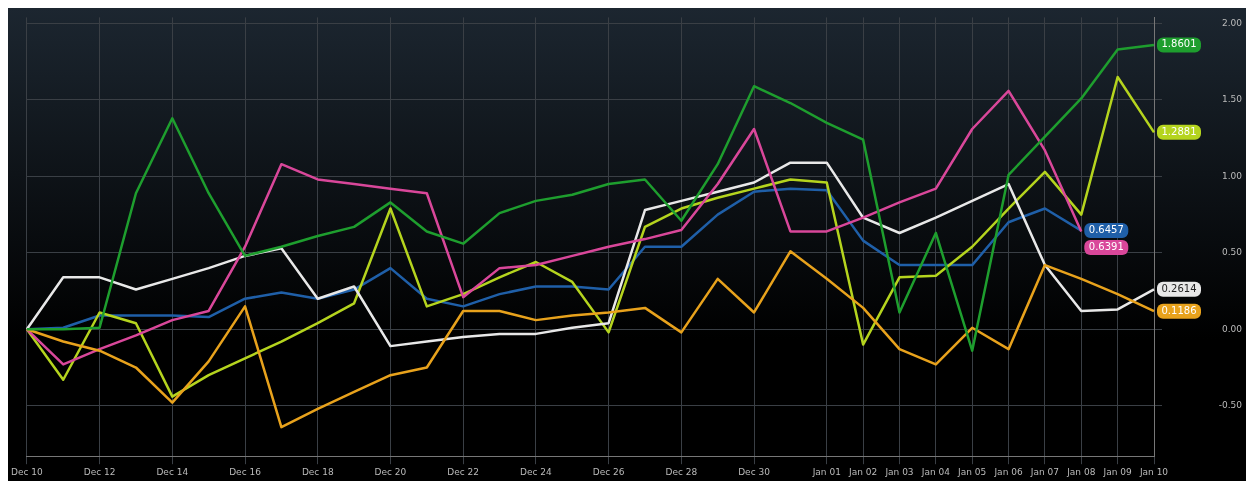 This screenshot has width=1254, height=489. What do you see at coordinates (390, 471) in the screenshot?
I see `x-tick-label: Dec 20` at bounding box center [390, 471].